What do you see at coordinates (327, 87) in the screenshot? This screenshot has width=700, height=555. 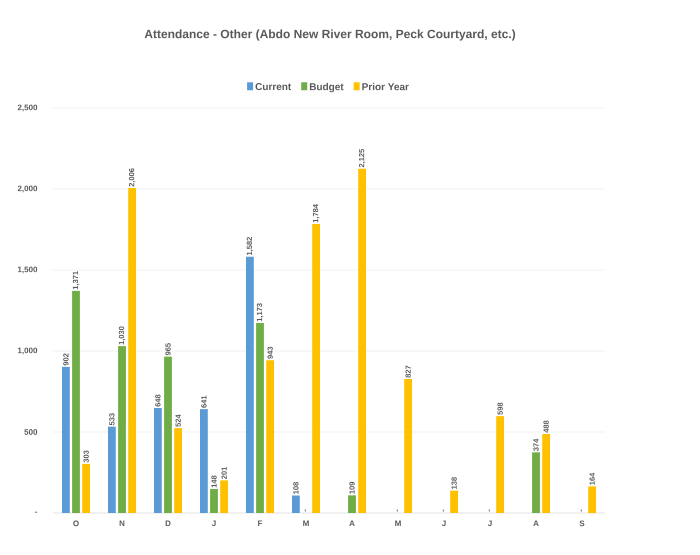 I see `legend-label: Budget` at bounding box center [327, 87].